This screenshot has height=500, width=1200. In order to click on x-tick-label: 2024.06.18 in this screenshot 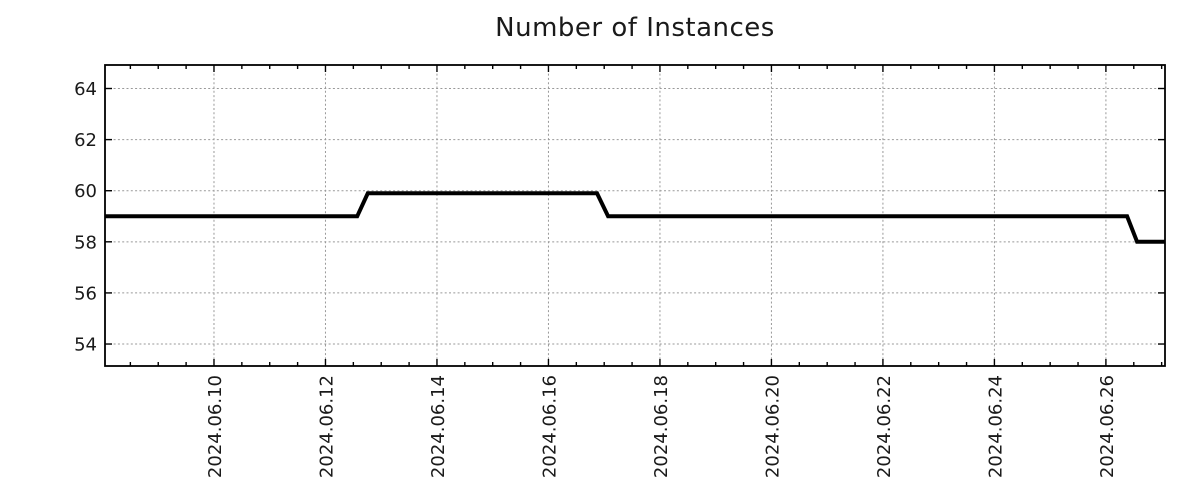, I will do `click(661, 426)`.